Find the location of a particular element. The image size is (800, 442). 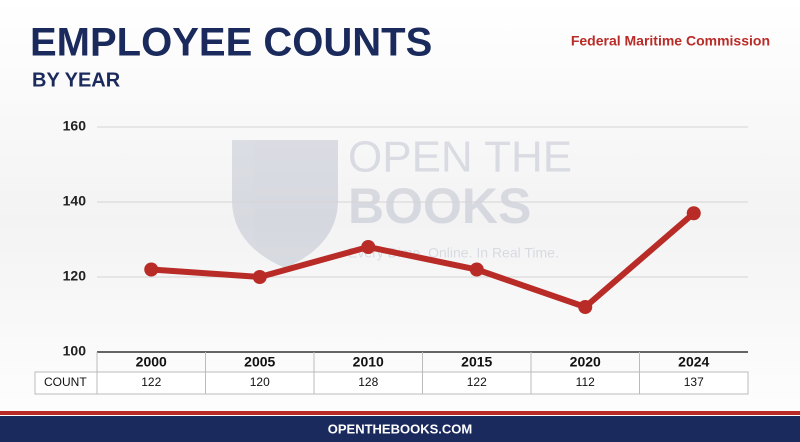

value-label: 120 is located at coordinates (260, 382).